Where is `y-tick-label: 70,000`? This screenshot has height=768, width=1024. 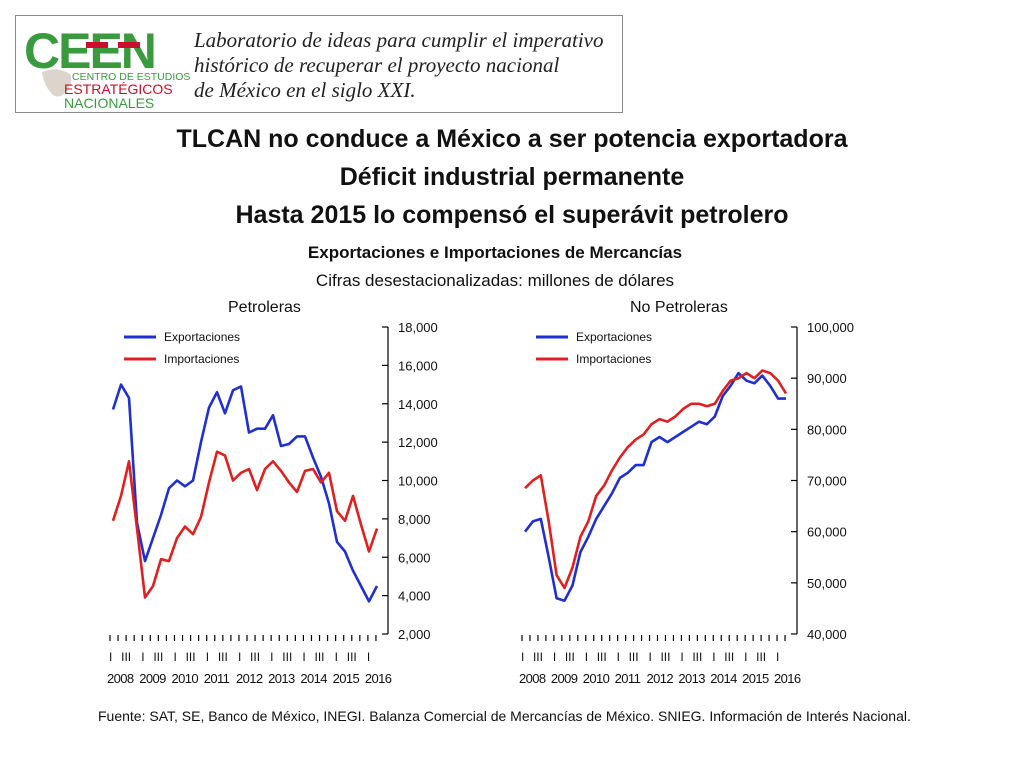
y-tick-label: 70,000 is located at coordinates (827, 481).